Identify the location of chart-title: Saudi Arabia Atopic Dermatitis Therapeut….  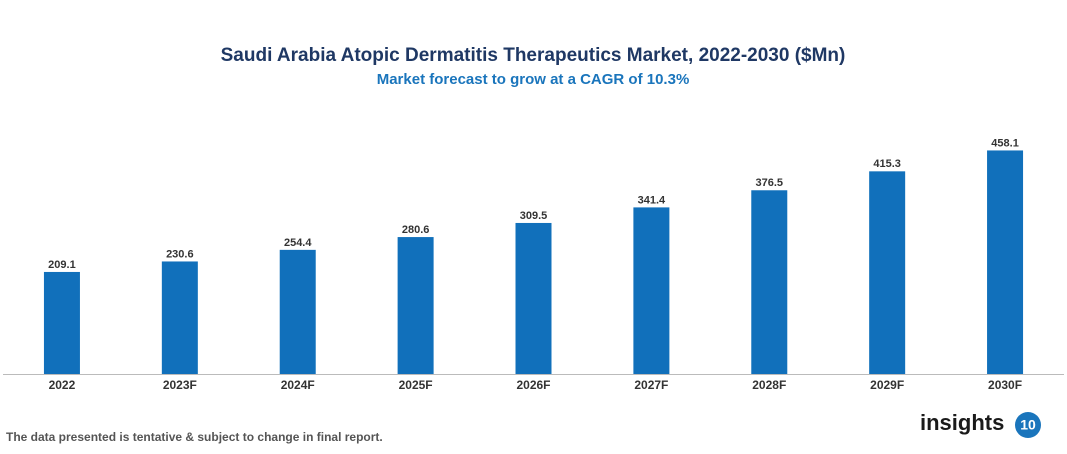
(533, 55).